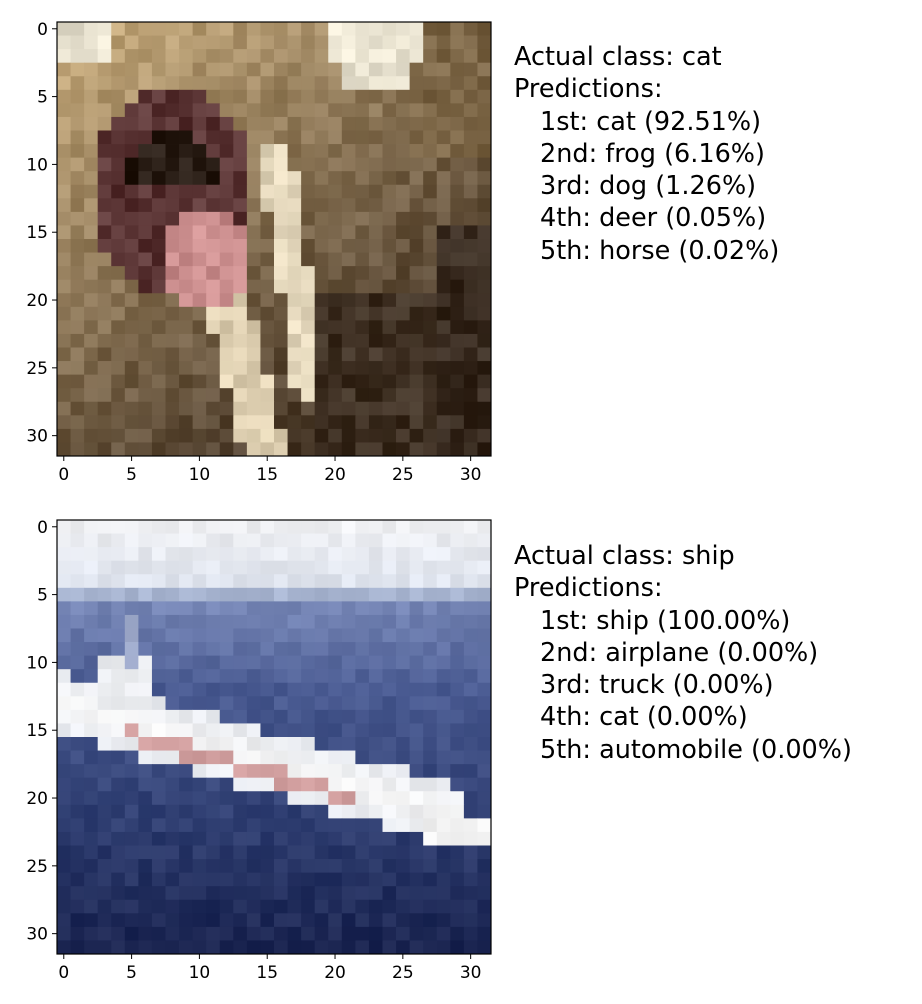 The height and width of the screenshot is (1004, 922). What do you see at coordinates (37, 301) in the screenshot?
I see `y-tick-label: 20` at bounding box center [37, 301].